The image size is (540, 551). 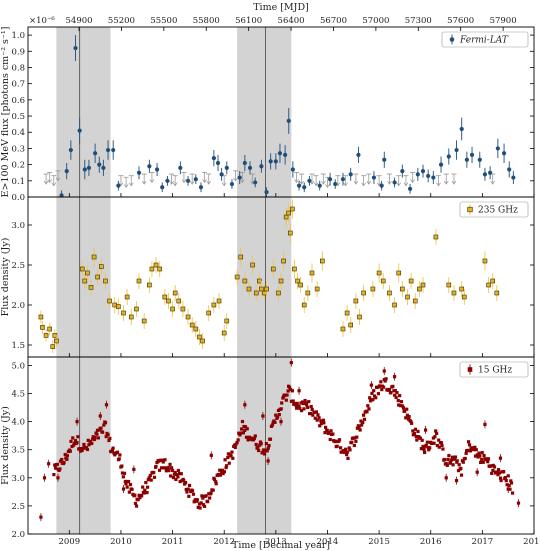 What do you see at coordinates (121, 21) in the screenshot?
I see `top-tick-label-1: 55200` at bounding box center [121, 21].